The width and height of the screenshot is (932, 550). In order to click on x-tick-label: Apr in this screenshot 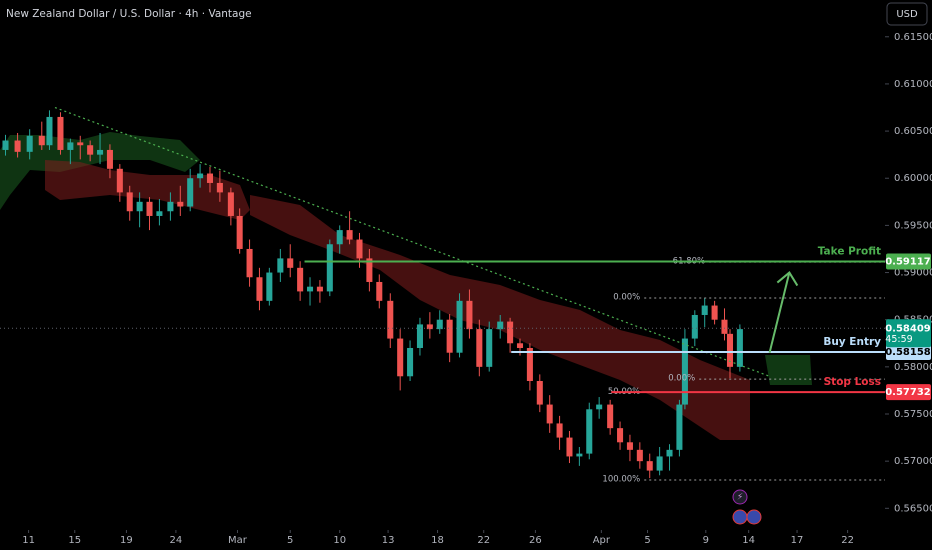, I will do `click(602, 540)`.